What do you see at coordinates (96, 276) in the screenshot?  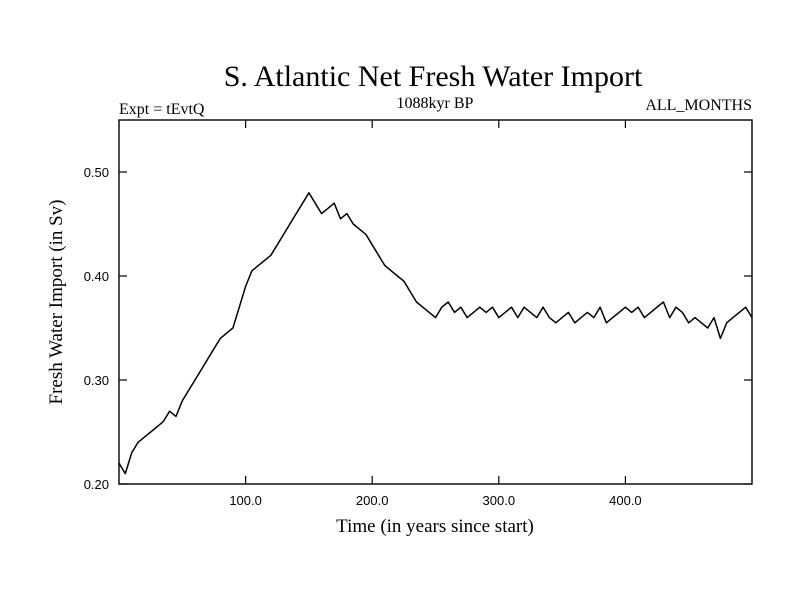 I see `y-tick-label: 0.40` at bounding box center [96, 276].